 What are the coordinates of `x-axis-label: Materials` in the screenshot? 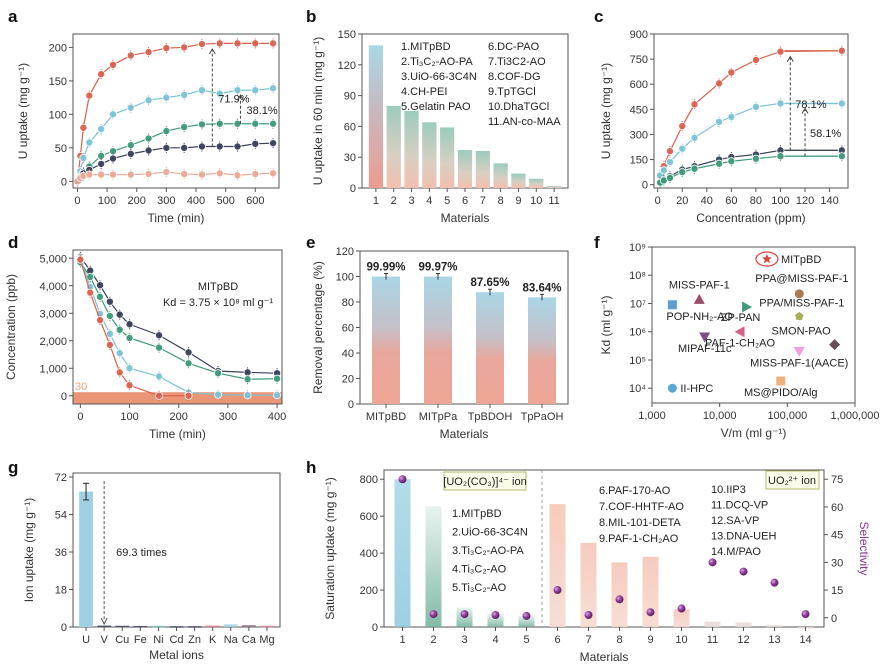 It's located at (464, 434).